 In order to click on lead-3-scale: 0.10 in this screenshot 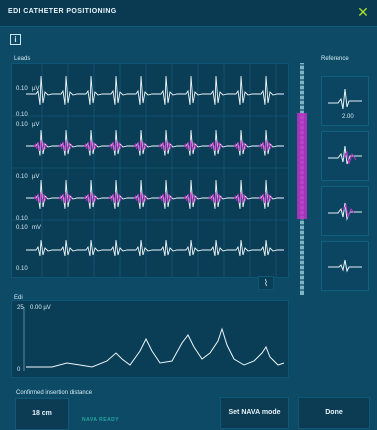, I will do `click(22, 177)`.